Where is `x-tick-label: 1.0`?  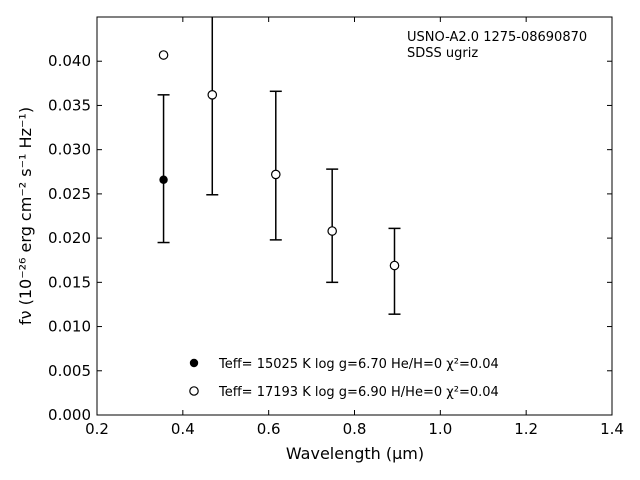 x-tick-label: 1.0 is located at coordinates (440, 429).